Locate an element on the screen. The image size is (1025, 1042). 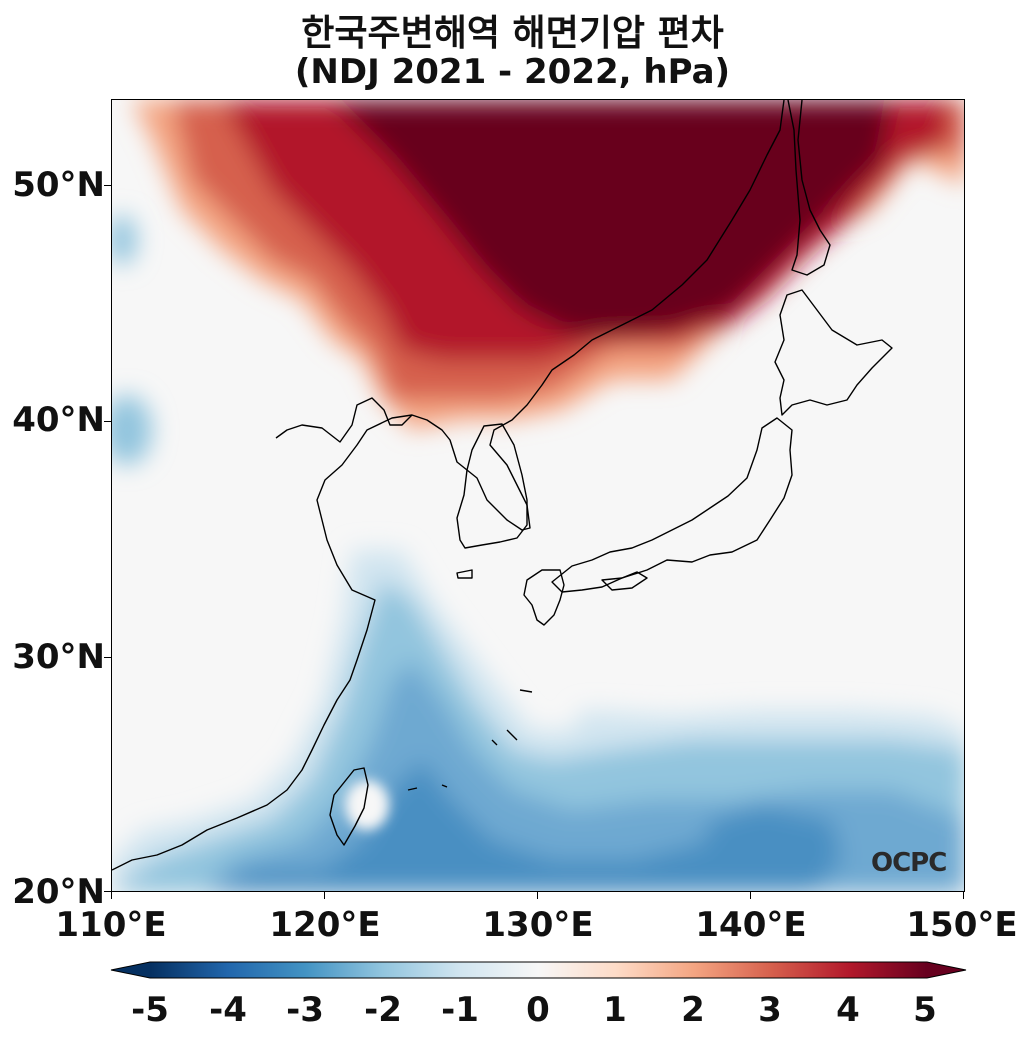
taiwan-coastline is located at coordinates (349, 806).